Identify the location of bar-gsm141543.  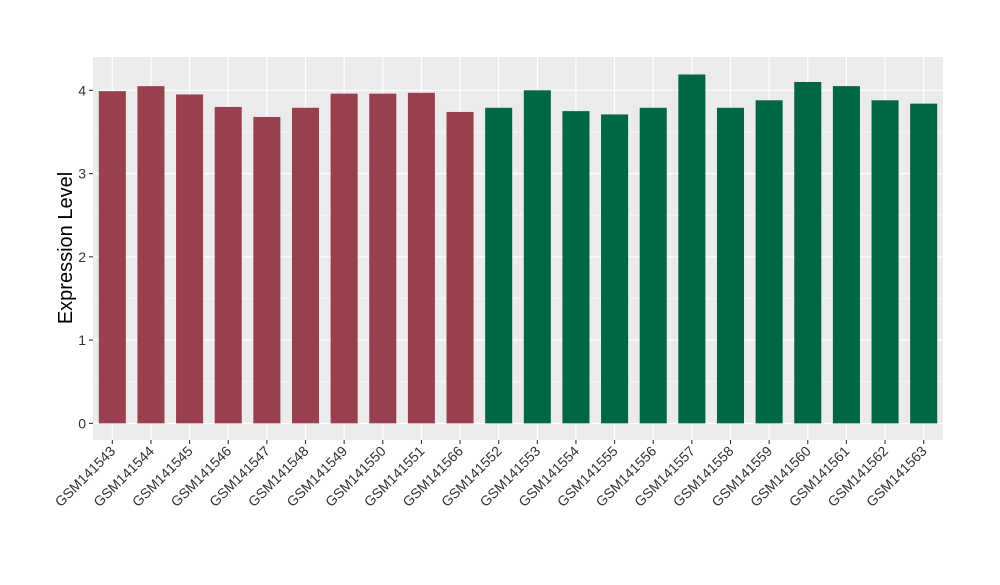
(112, 257).